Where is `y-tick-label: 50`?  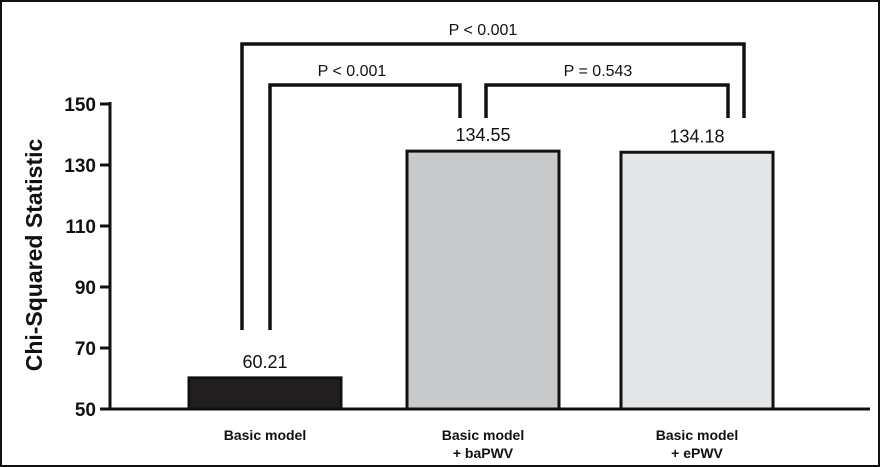
y-tick-label: 50 is located at coordinates (85, 410).